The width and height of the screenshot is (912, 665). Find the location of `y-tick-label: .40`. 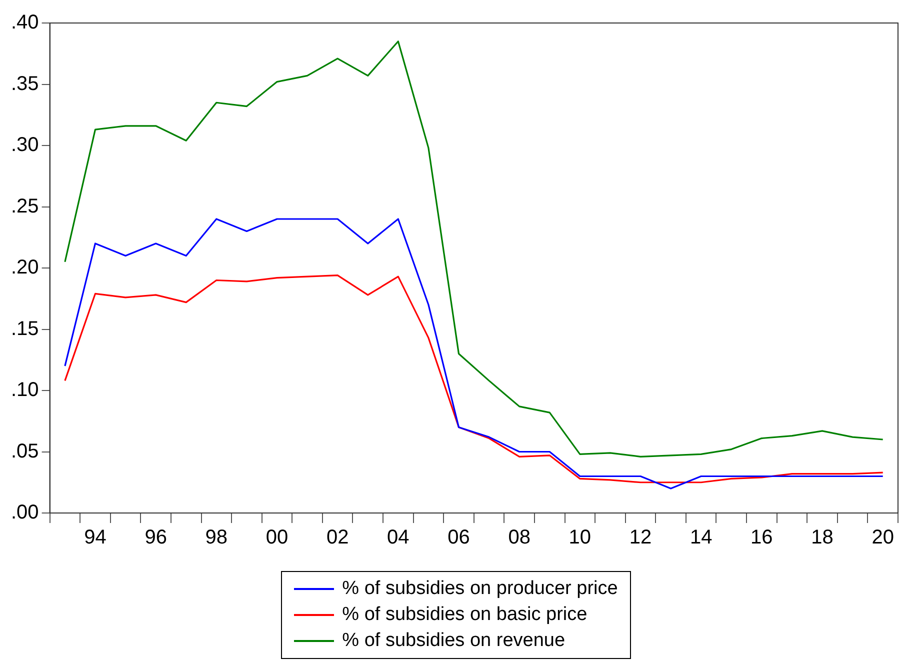

y-tick-label: .40 is located at coordinates (24, 23).